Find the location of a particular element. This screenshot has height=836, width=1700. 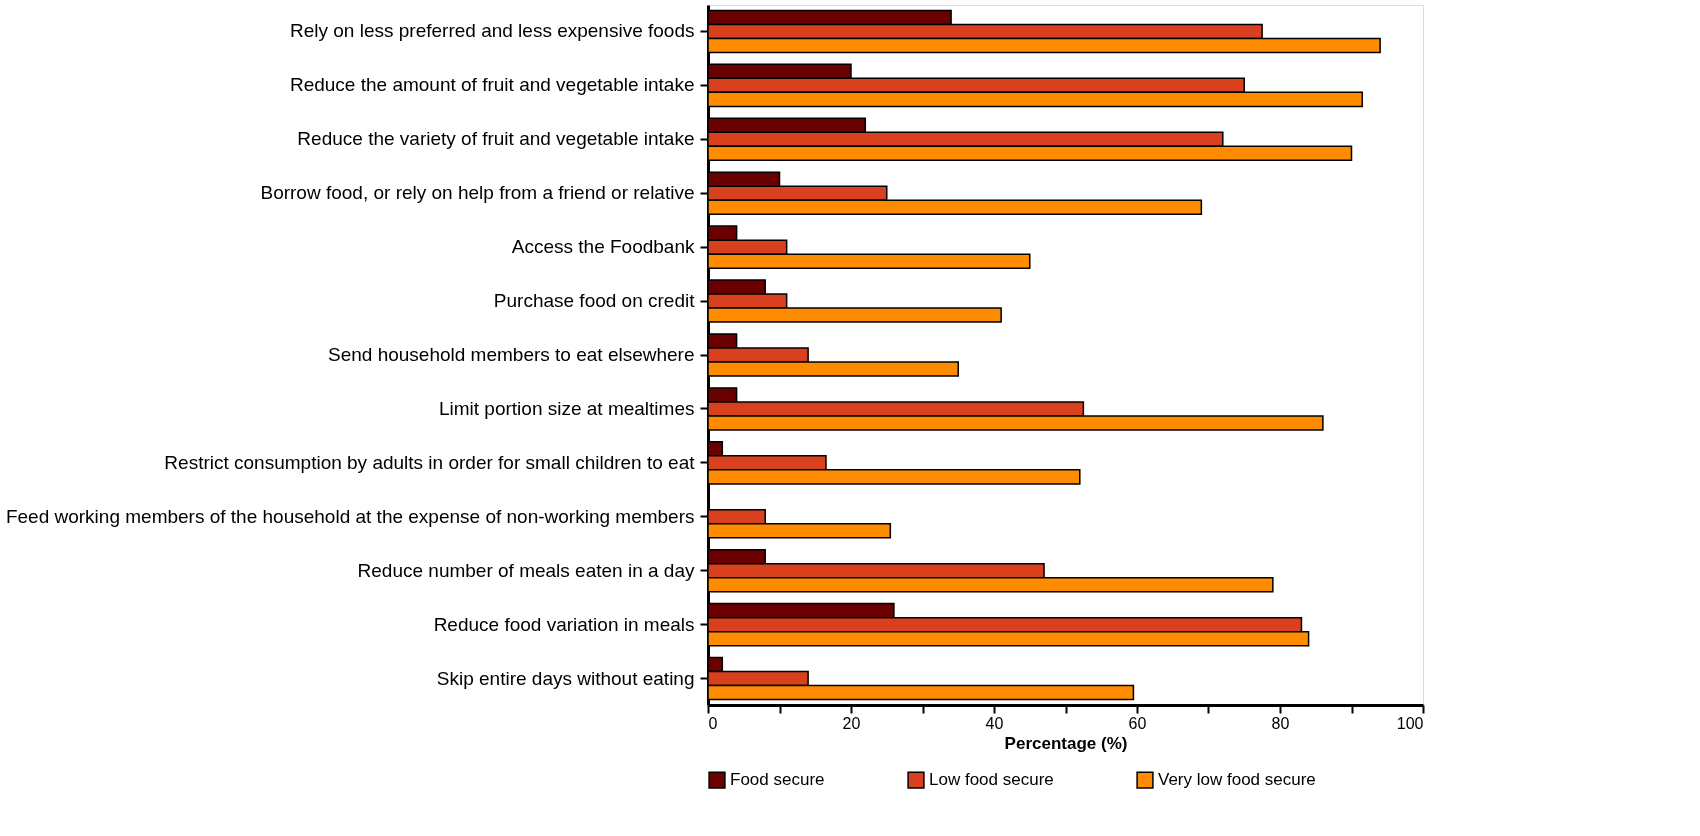

legend-label: Food secure is located at coordinates (777, 780).